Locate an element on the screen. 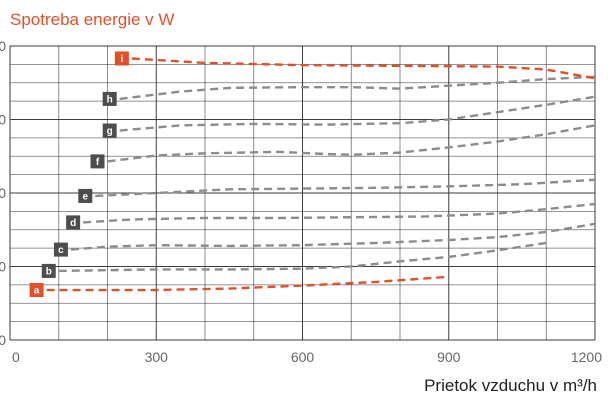  x-tick-label: 300 is located at coordinates (157, 357).